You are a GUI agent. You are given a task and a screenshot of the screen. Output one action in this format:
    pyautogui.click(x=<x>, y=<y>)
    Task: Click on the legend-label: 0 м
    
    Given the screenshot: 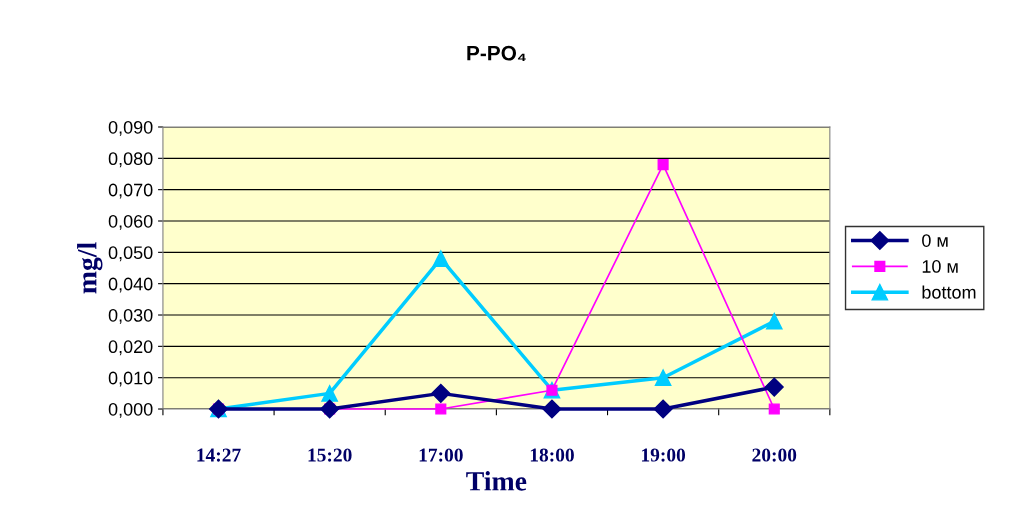 What is the action you would take?
    pyautogui.click(x=935, y=240)
    